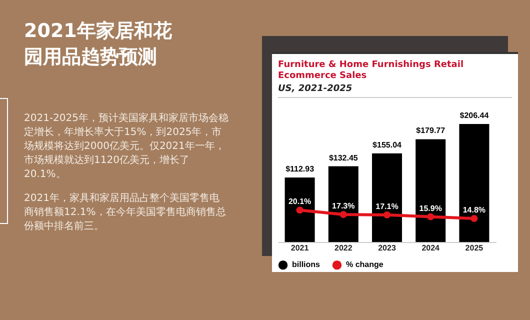  What do you see at coordinates (431, 248) in the screenshot?
I see `x-tick-label: 2024` at bounding box center [431, 248].